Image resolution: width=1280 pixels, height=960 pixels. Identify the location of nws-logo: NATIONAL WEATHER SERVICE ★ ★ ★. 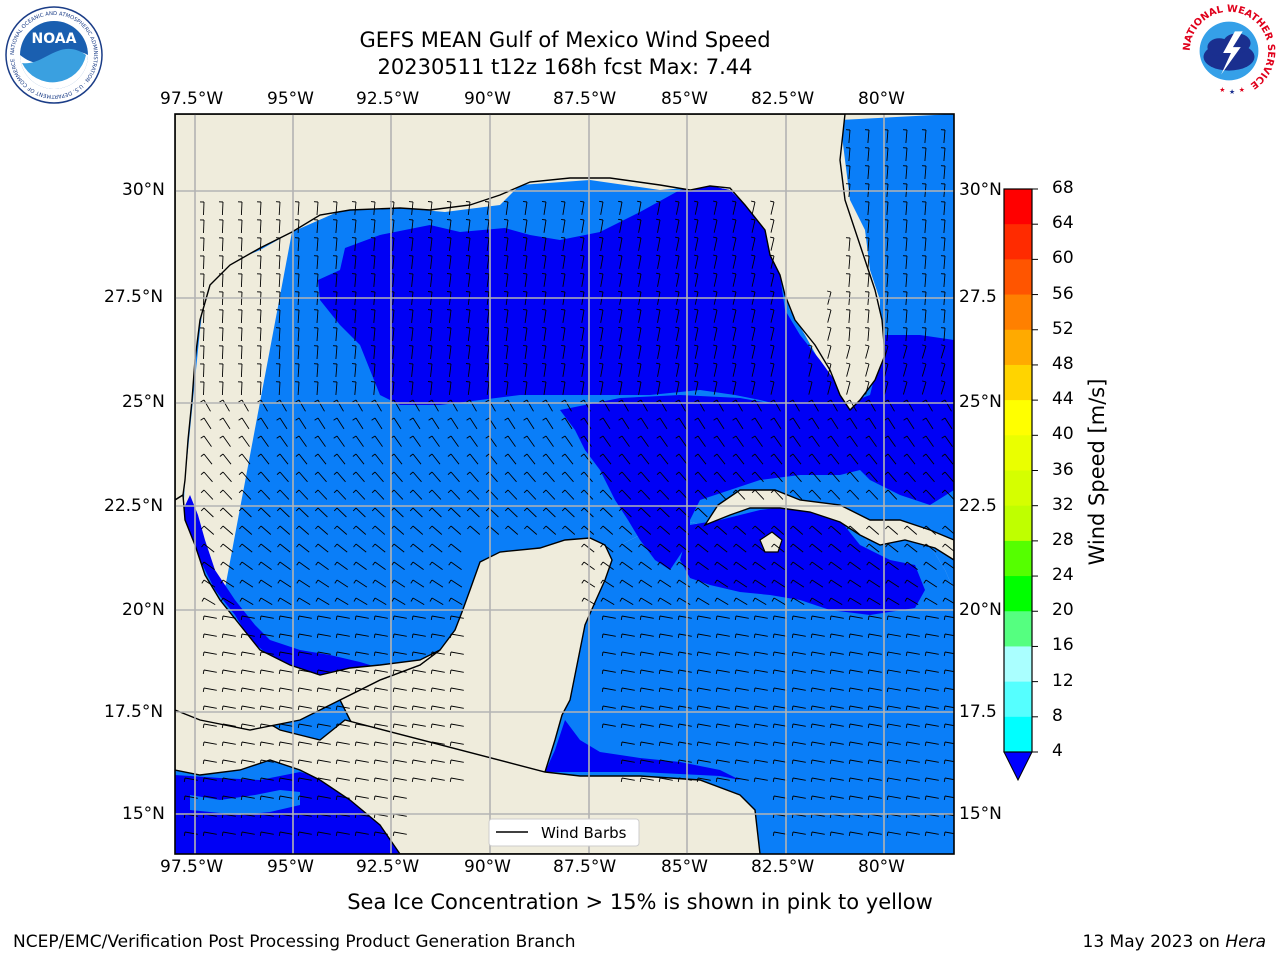
(1229, 51).